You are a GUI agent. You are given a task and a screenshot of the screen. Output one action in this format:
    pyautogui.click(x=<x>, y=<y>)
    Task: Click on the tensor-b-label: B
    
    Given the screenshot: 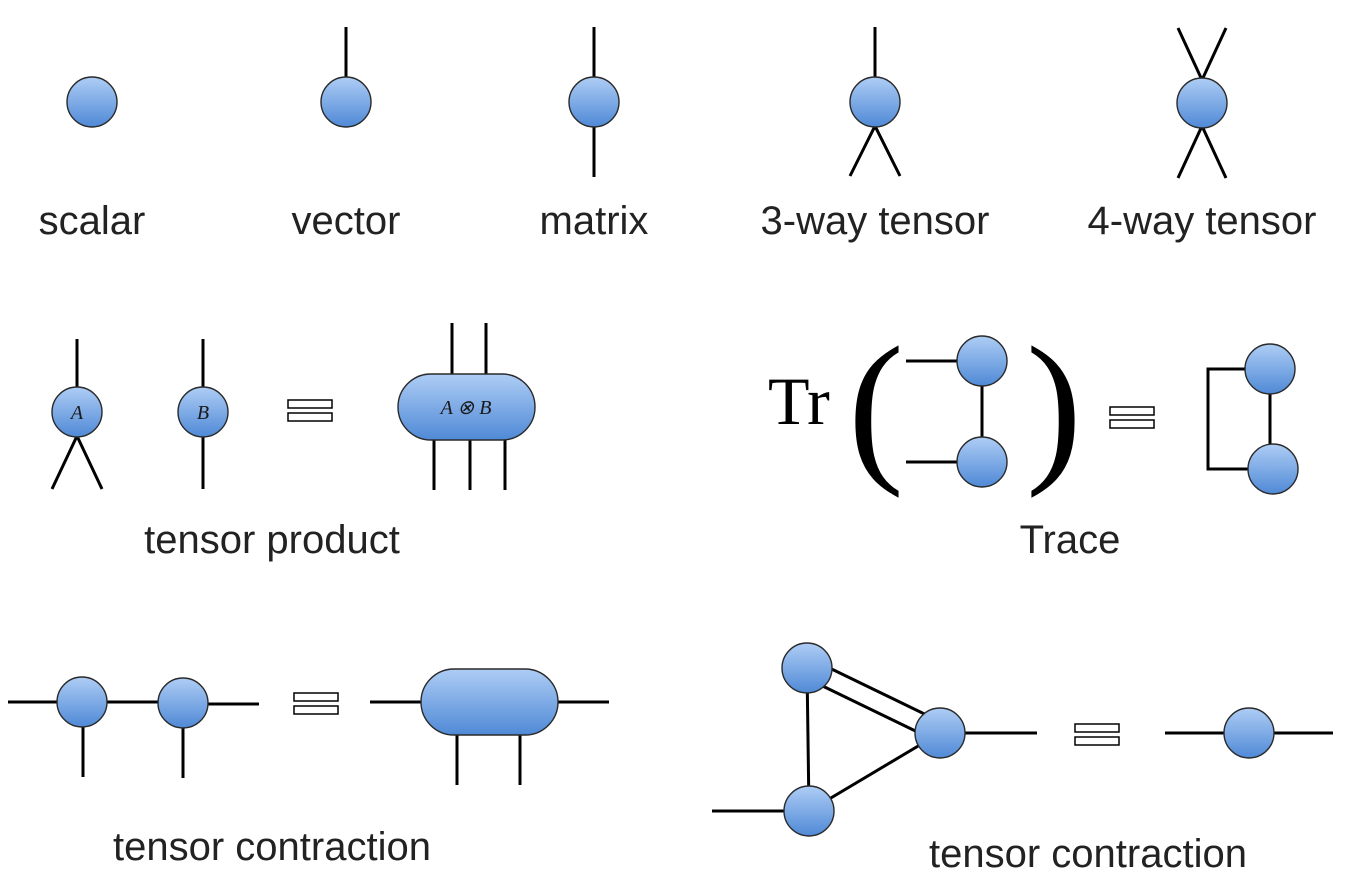 What is the action you would take?
    pyautogui.click(x=203, y=413)
    